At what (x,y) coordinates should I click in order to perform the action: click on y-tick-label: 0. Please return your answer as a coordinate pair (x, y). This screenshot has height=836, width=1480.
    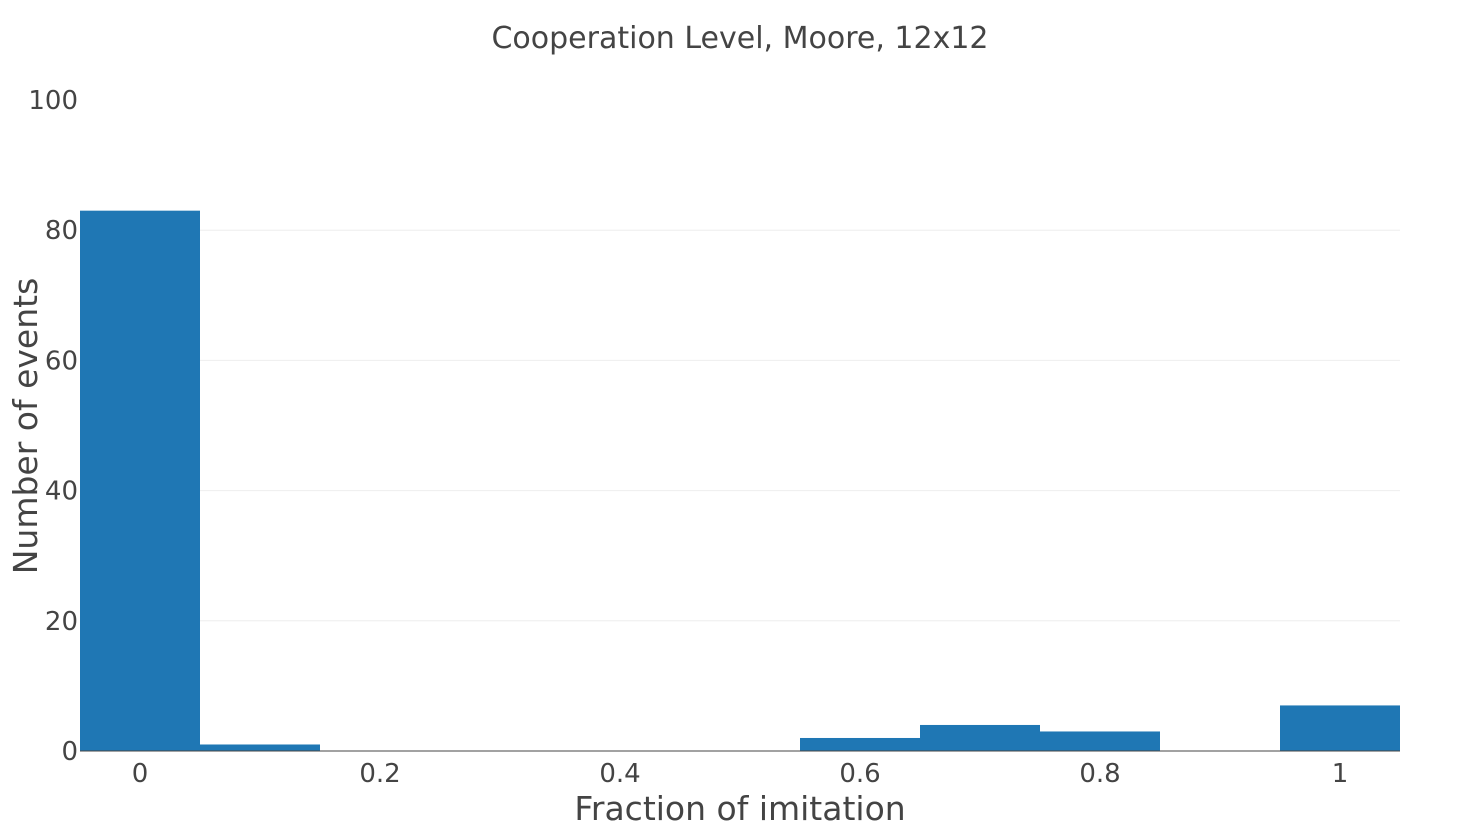
    Looking at the image, I should click on (69, 752).